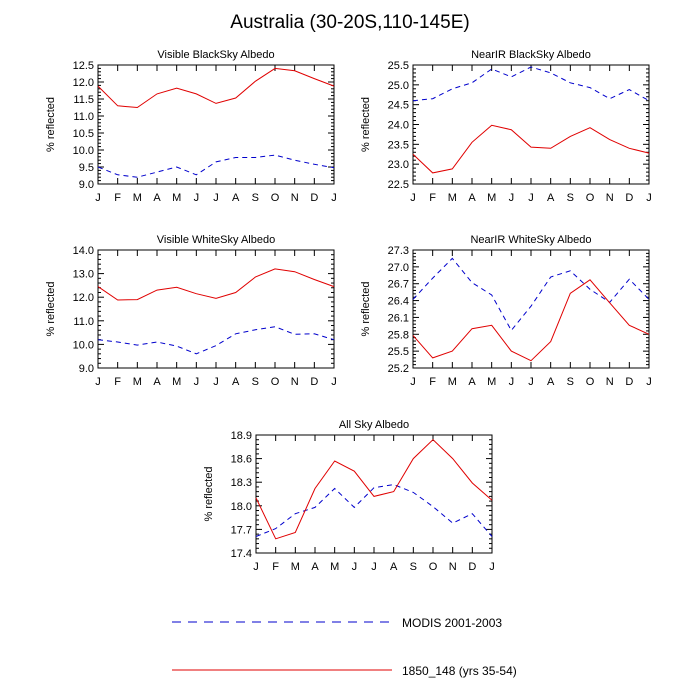 The height and width of the screenshot is (700, 700). What do you see at coordinates (610, 198) in the screenshot?
I see `nearir-blacksky-xtick-label: N` at bounding box center [610, 198].